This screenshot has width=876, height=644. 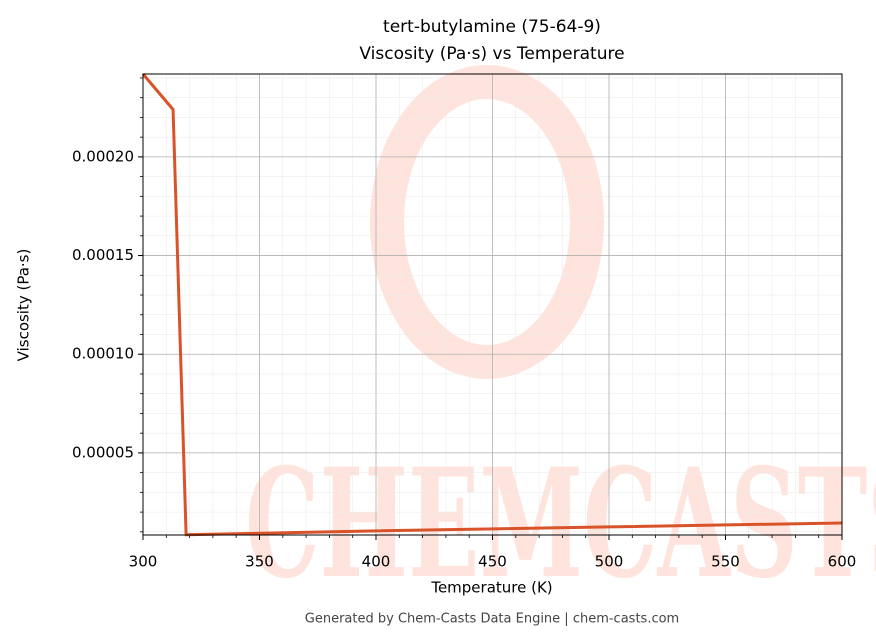 What do you see at coordinates (491, 588) in the screenshot?
I see `x-axis-label: Temperature (K)` at bounding box center [491, 588].